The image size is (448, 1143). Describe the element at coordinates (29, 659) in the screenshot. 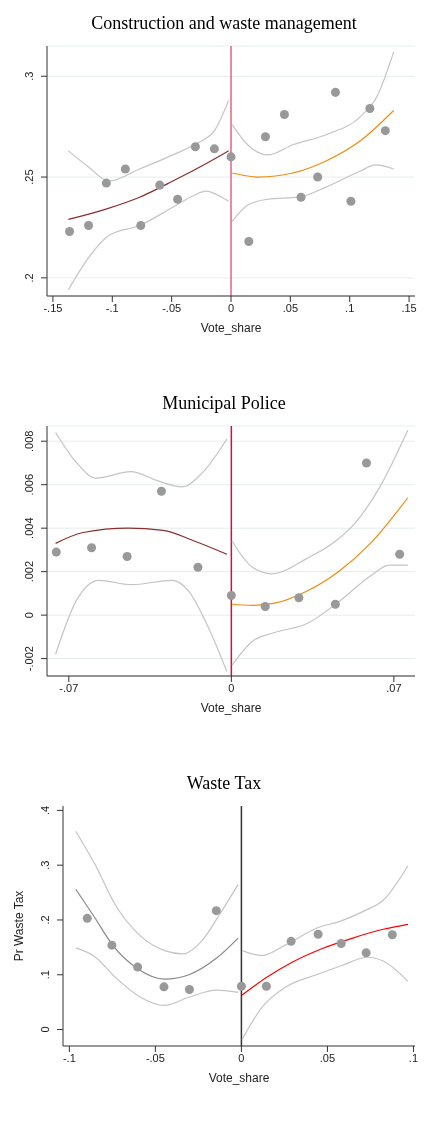

I see `y-tick-label: -.002` at that location.